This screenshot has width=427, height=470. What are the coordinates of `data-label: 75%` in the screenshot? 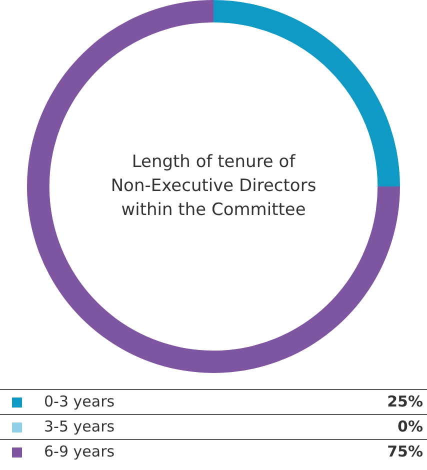 It's located at (405, 451).